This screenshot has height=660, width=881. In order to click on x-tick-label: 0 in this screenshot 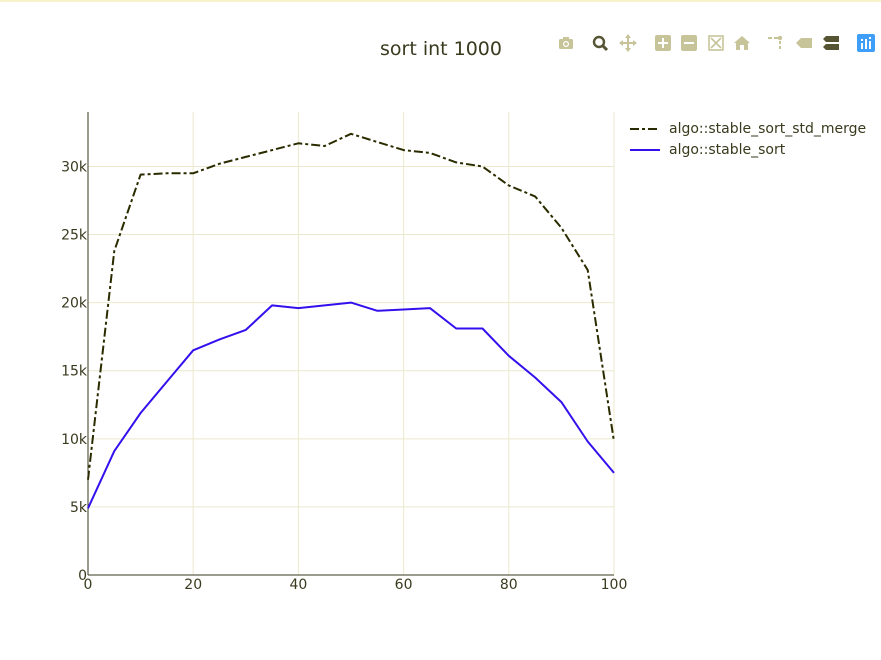, I will do `click(88, 585)`.